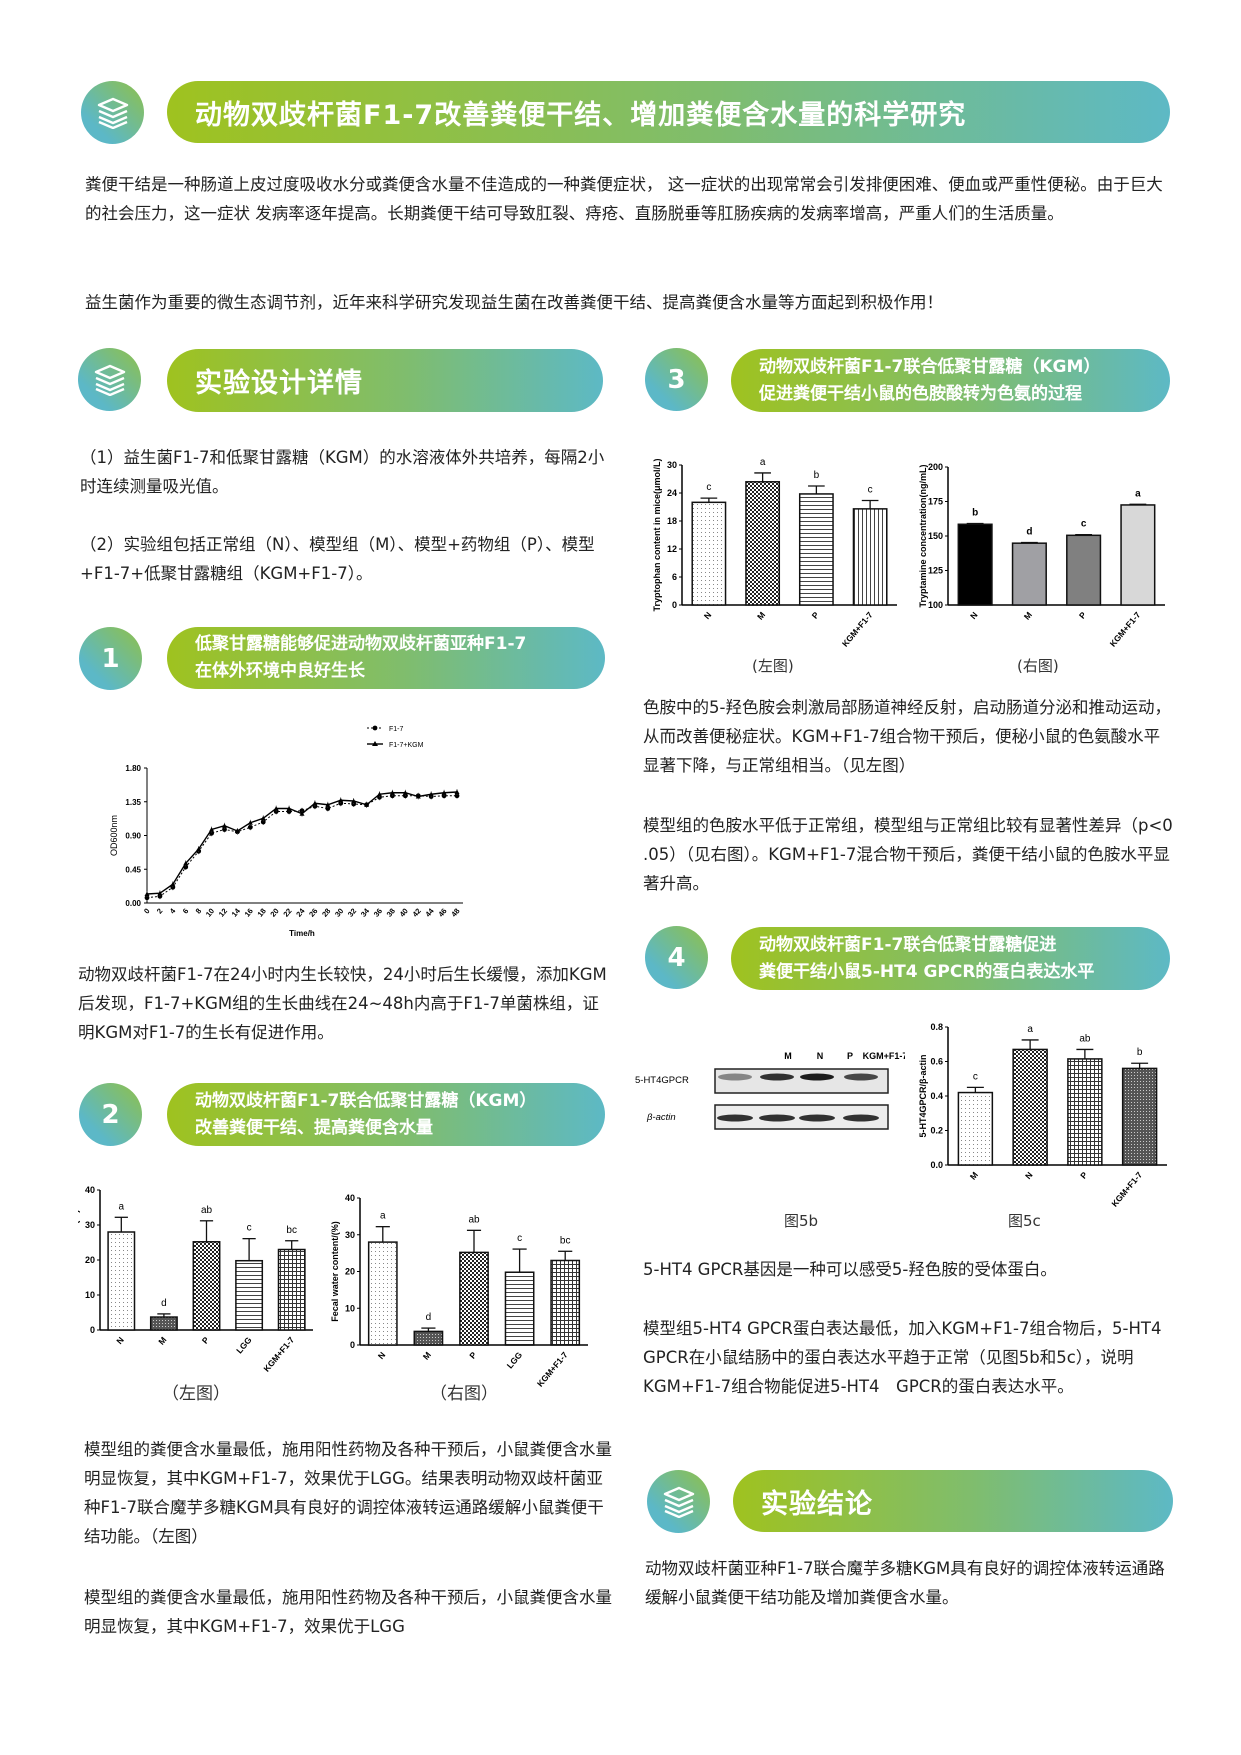 This screenshot has height=1755, width=1241. Describe the element at coordinates (455, 913) in the screenshot. I see `x-tick-label: 48` at that location.